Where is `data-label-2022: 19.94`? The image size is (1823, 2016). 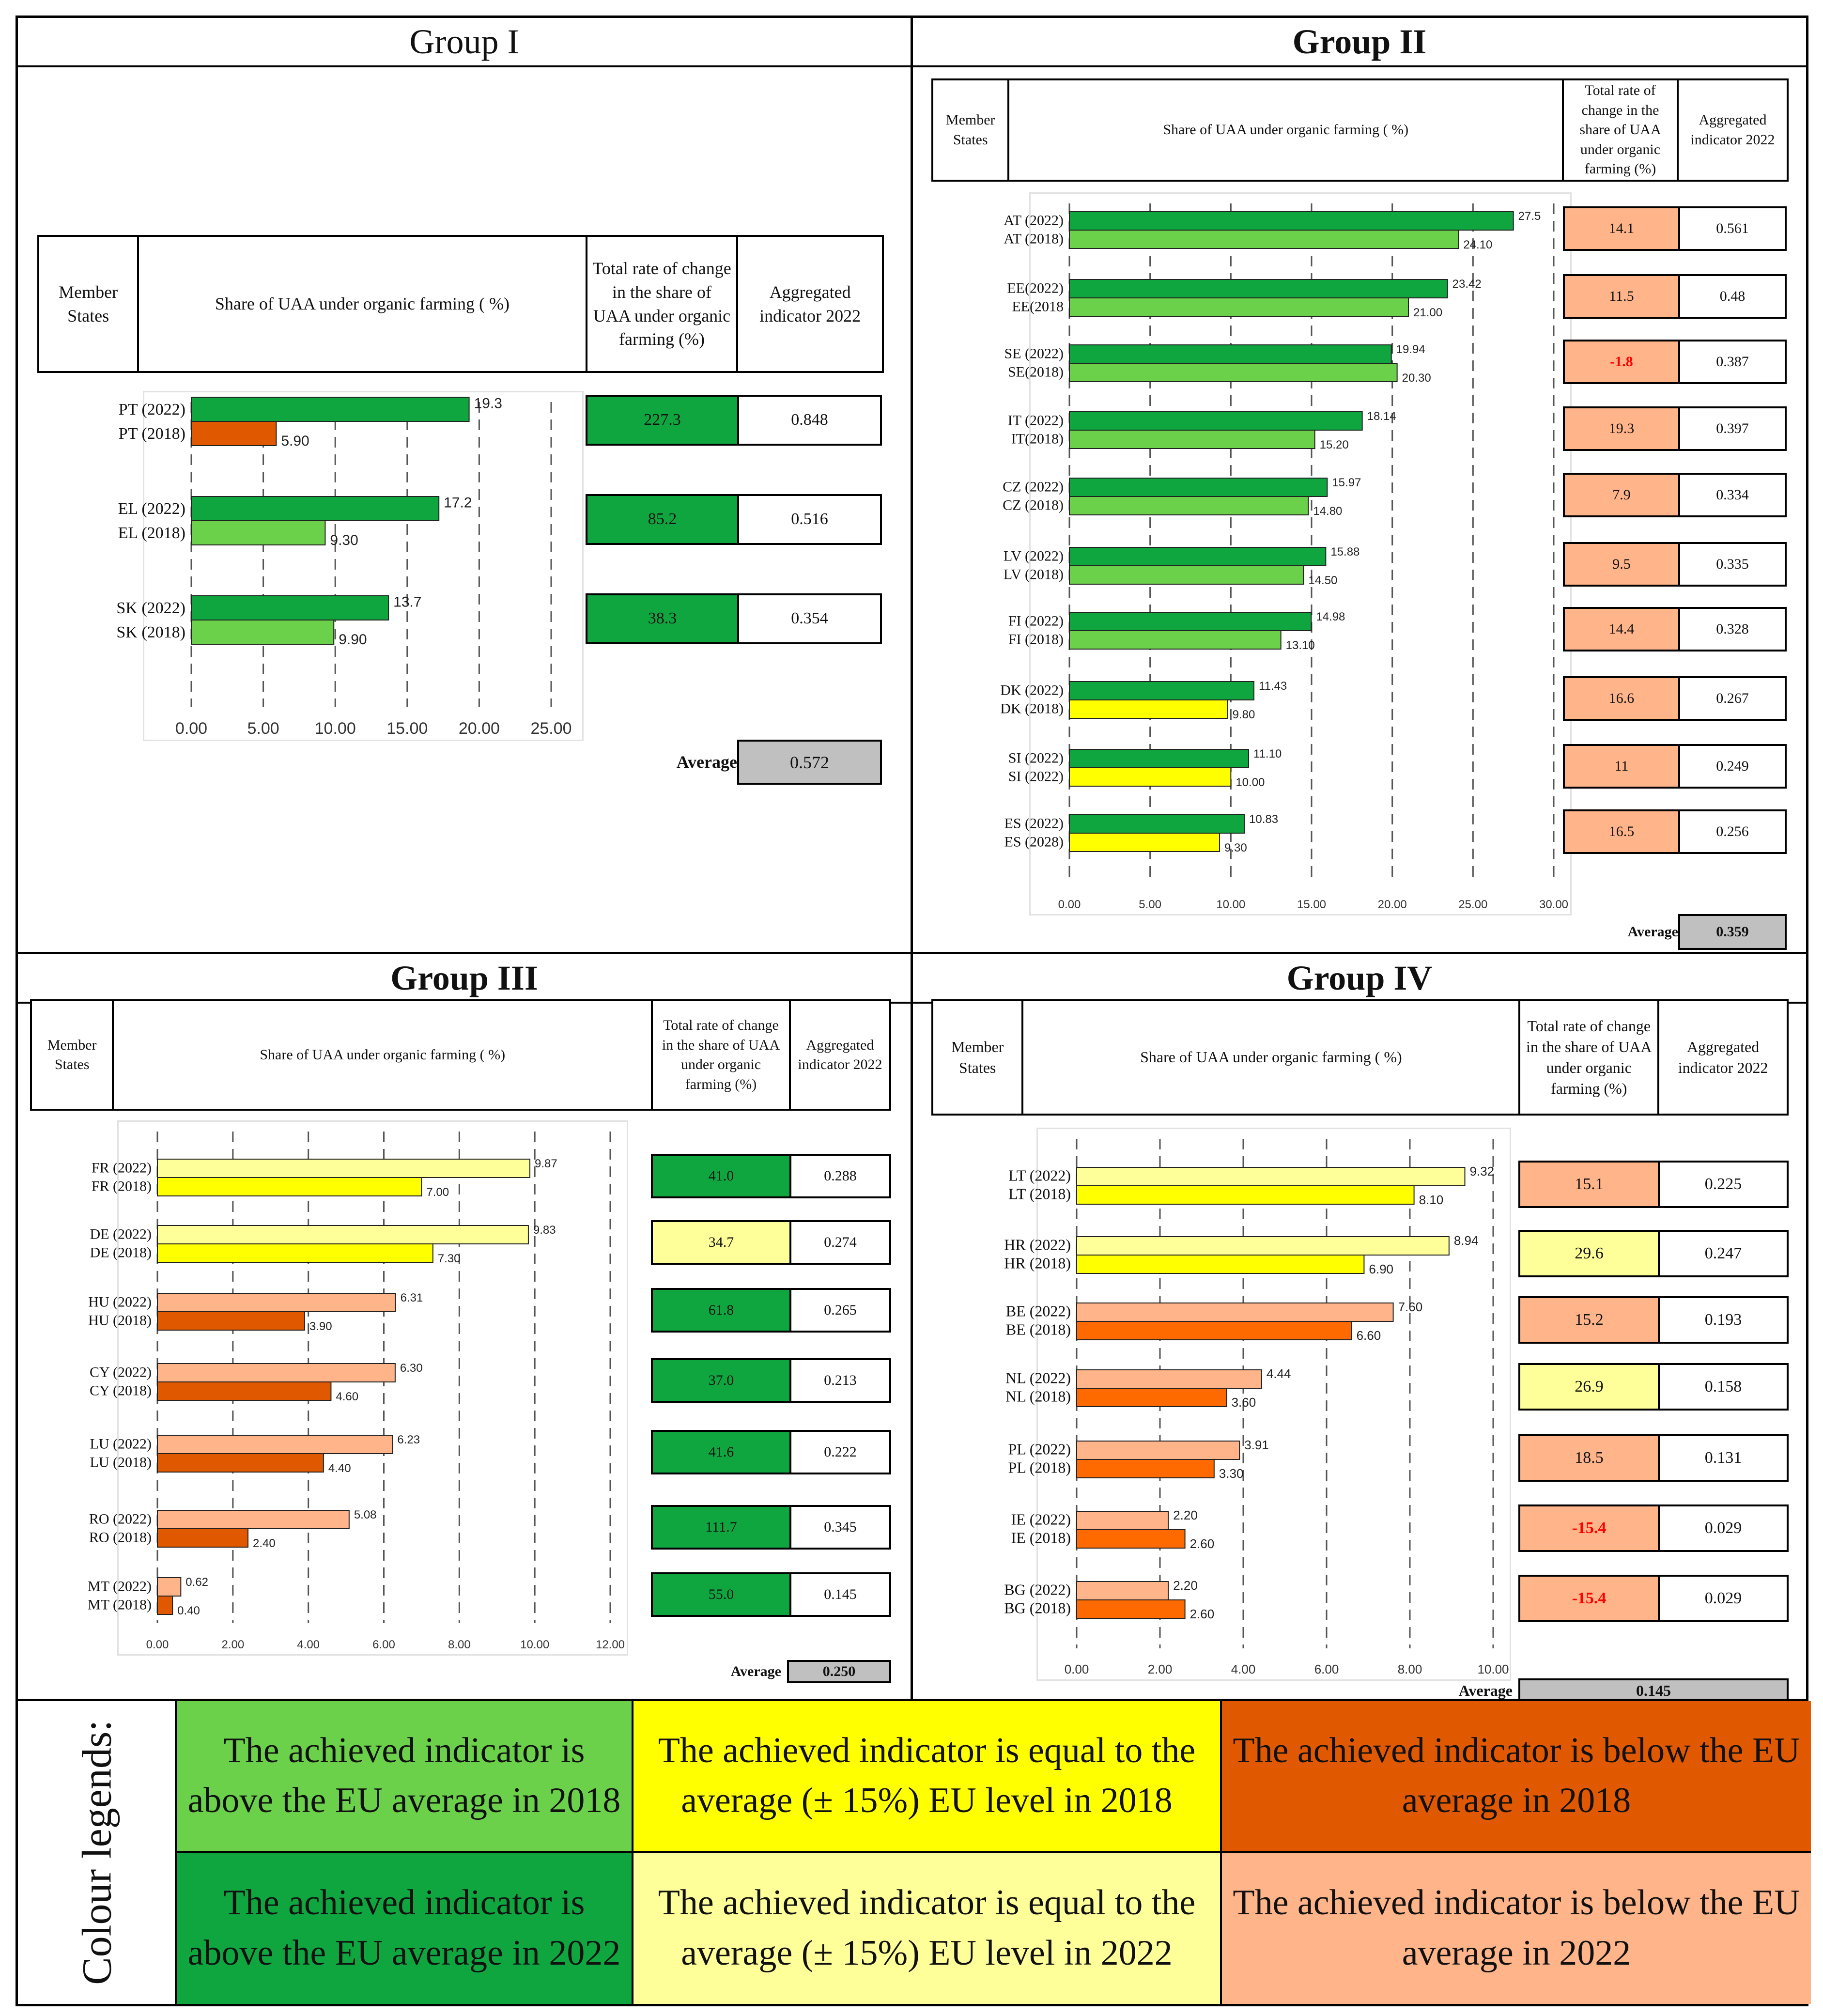 data-label-2022: 19.94 is located at coordinates (1410, 349).